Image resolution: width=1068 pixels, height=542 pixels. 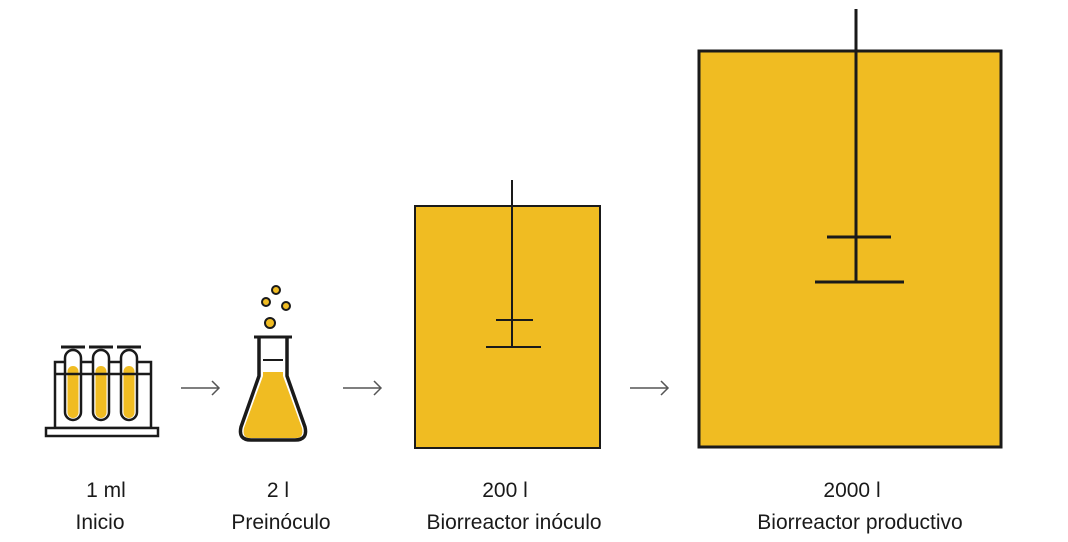 What do you see at coordinates (860, 522) in the screenshot?
I see `stage-name-label: Biorreactor productivo` at bounding box center [860, 522].